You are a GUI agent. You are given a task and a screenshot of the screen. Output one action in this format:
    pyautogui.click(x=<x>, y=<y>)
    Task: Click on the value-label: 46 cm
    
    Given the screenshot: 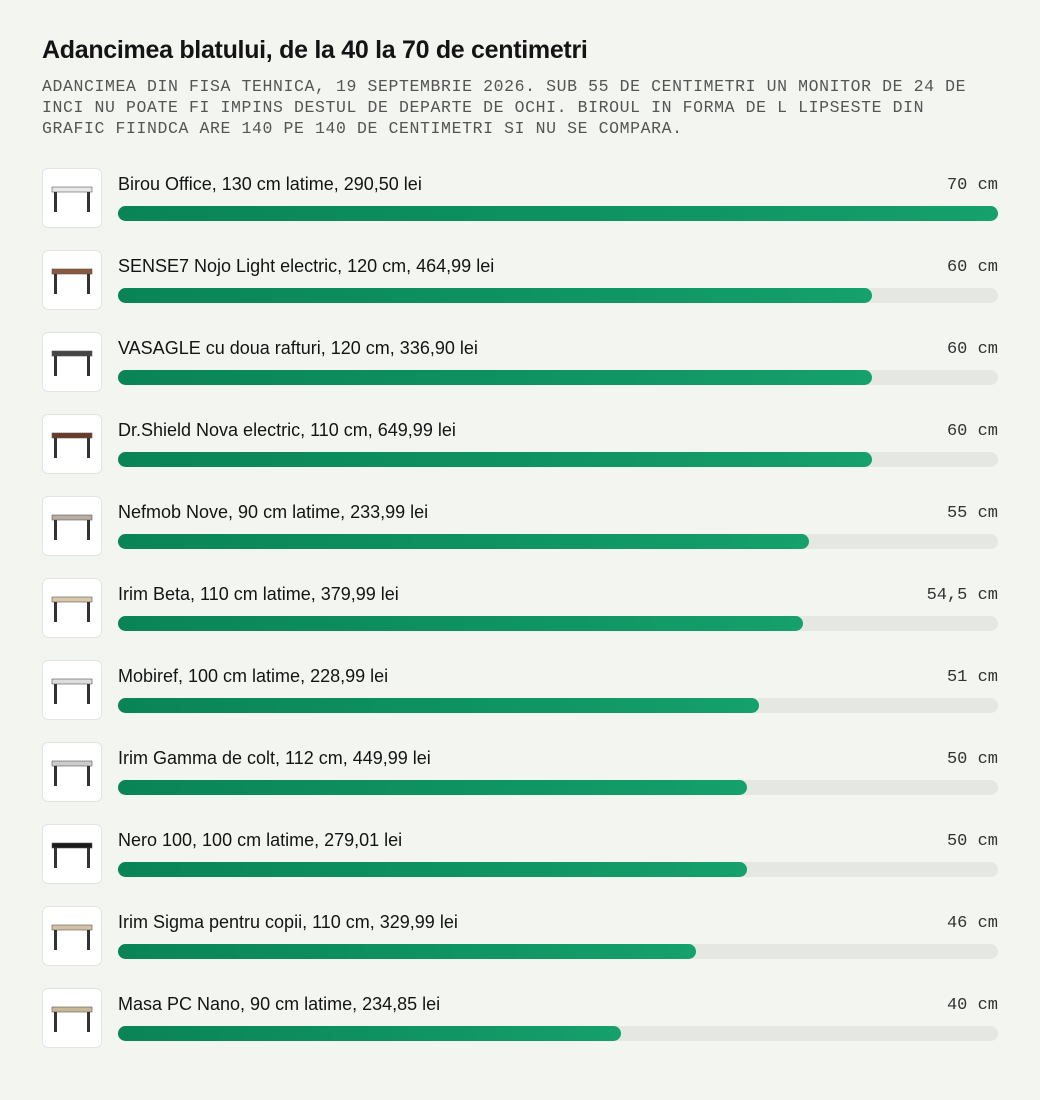 What is the action you would take?
    pyautogui.click(x=972, y=923)
    